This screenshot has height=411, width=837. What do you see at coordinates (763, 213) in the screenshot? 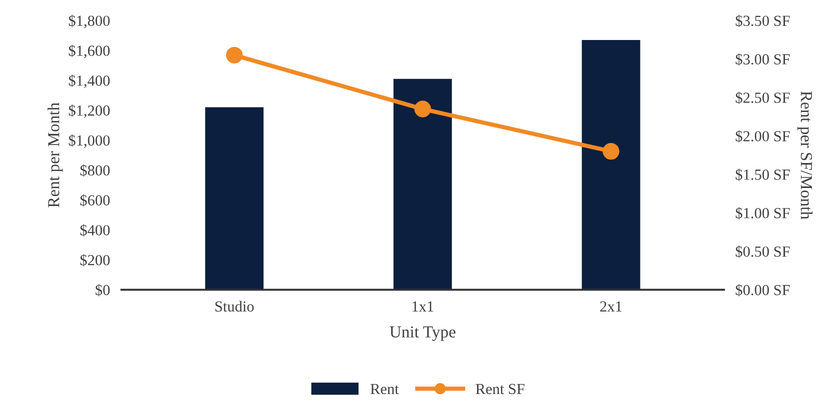
I see `y2-tick-label: $1.00 SF` at bounding box center [763, 213].